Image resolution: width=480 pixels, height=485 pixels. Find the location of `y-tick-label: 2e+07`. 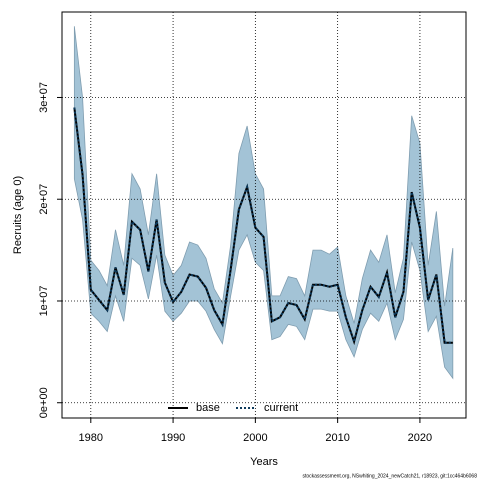

y-tick-label: 2e+07 is located at coordinates (44, 199).